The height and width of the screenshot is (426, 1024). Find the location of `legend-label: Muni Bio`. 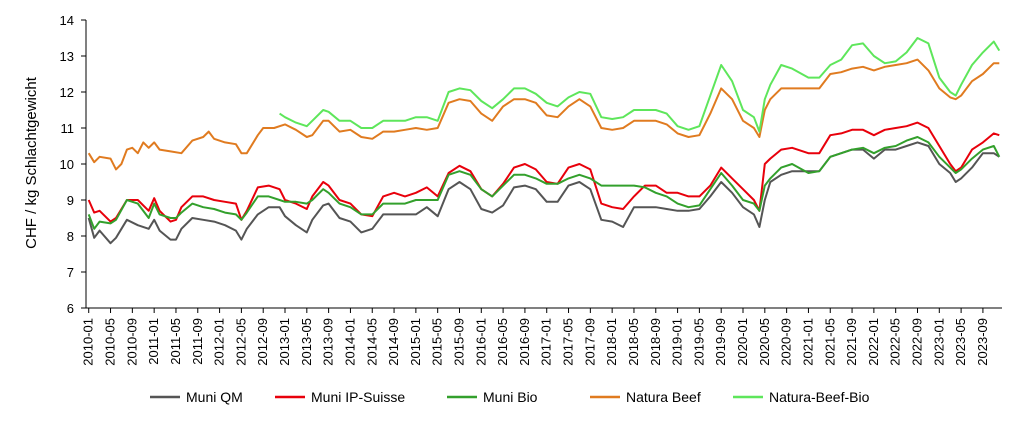

legend-label: Muni Bio is located at coordinates (510, 397).